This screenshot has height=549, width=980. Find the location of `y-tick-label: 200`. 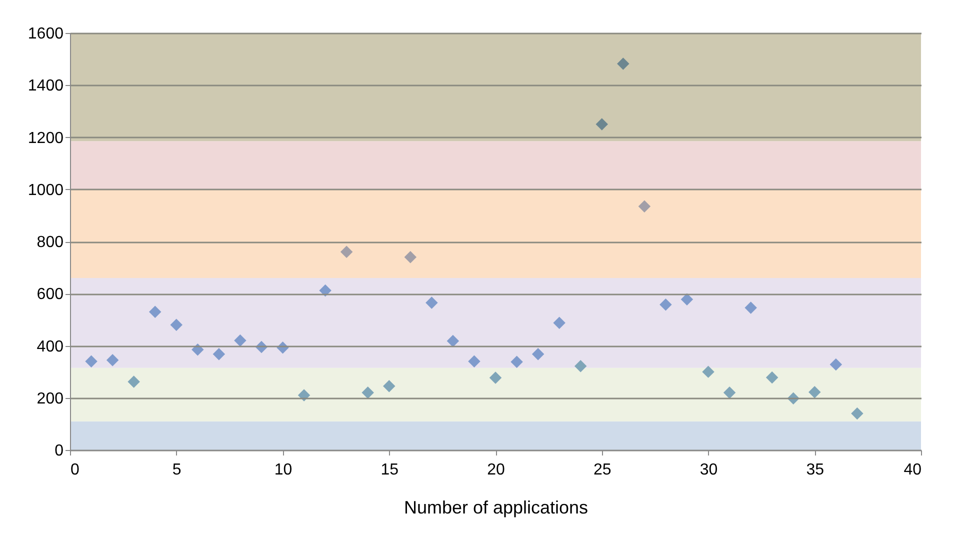

y-tick-label: 200 is located at coordinates (50, 399).